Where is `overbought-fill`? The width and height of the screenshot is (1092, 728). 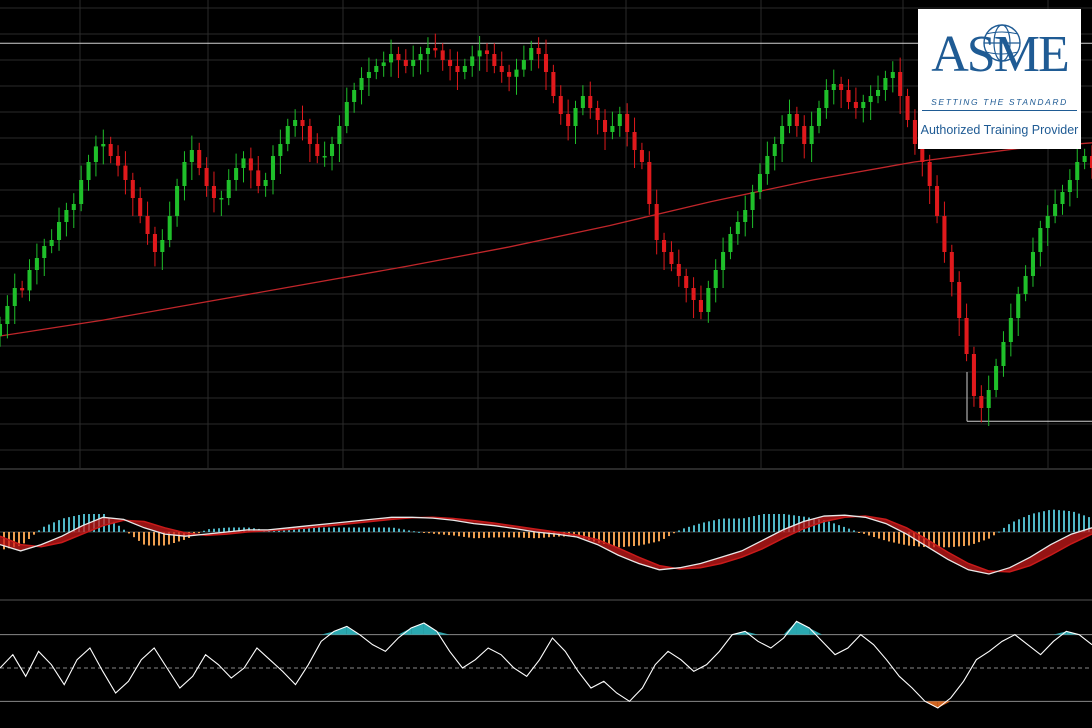 overbought-fill is located at coordinates (340, 630).